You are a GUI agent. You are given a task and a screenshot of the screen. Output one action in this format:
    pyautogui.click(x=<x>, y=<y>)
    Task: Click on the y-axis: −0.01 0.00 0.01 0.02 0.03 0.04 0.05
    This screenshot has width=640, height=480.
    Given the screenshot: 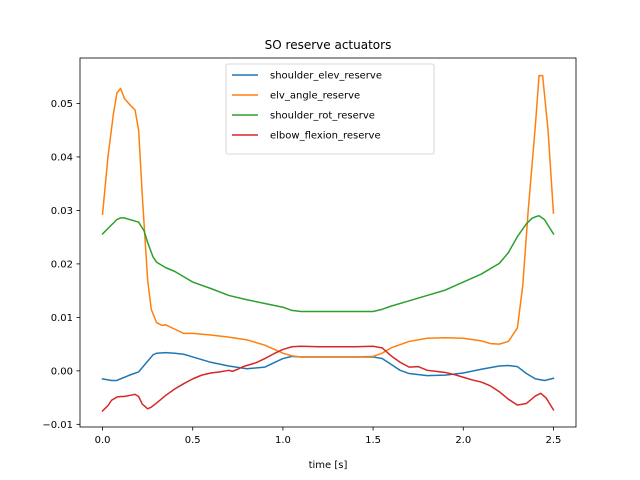 What is the action you would take?
    pyautogui.click(x=61, y=265)
    